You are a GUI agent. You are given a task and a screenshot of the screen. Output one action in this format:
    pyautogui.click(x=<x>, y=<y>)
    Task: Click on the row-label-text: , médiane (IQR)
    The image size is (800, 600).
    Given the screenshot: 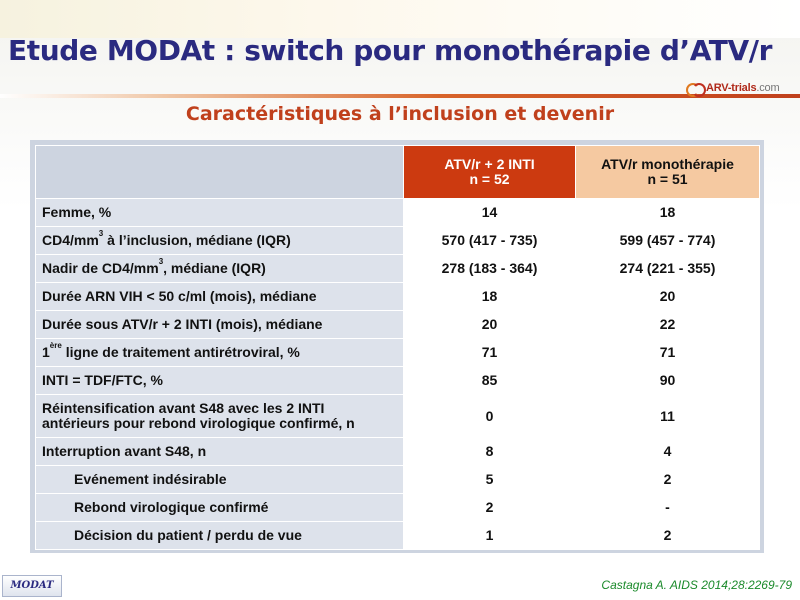 What is the action you would take?
    pyautogui.click(x=214, y=268)
    